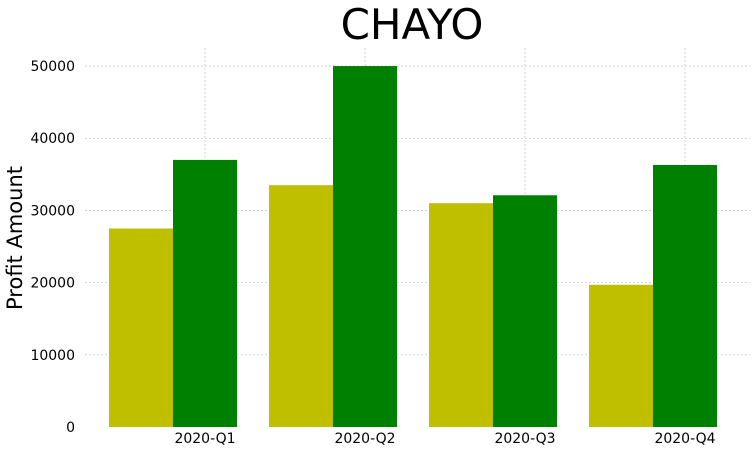 The height and width of the screenshot is (452, 754). Describe the element at coordinates (364, 439) in the screenshot. I see `x-tick-label: 2020-Q2` at that location.